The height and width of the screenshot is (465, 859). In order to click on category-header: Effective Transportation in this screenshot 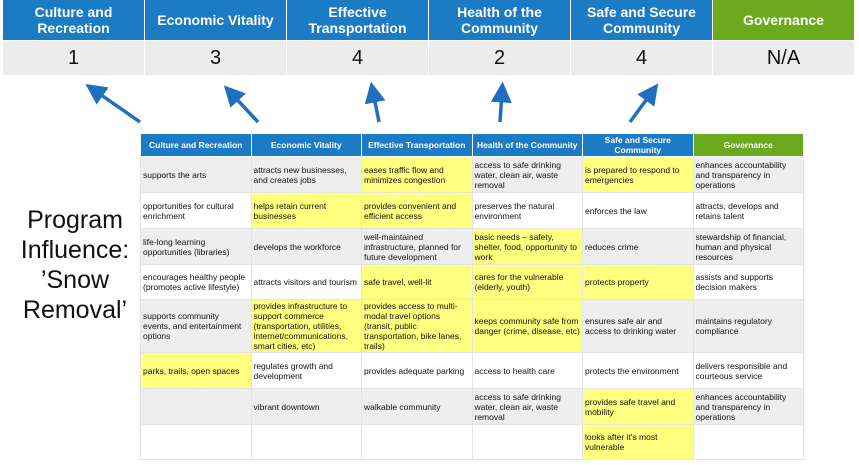, I will do `click(358, 20)`.